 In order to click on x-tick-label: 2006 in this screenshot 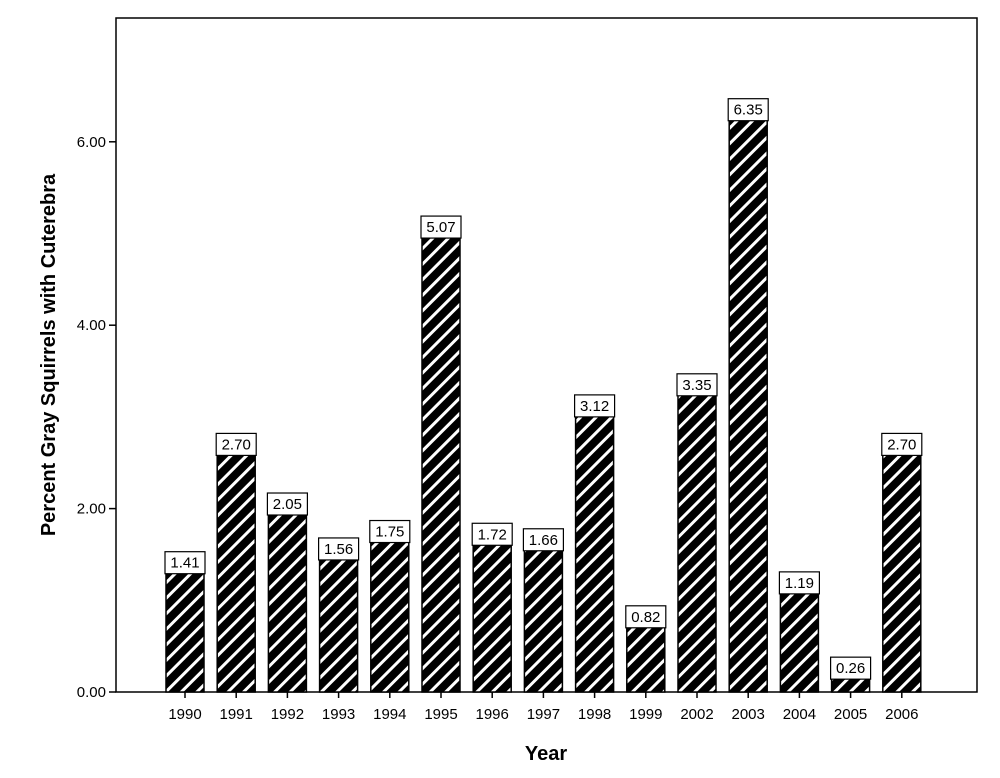, I will do `click(901, 714)`.